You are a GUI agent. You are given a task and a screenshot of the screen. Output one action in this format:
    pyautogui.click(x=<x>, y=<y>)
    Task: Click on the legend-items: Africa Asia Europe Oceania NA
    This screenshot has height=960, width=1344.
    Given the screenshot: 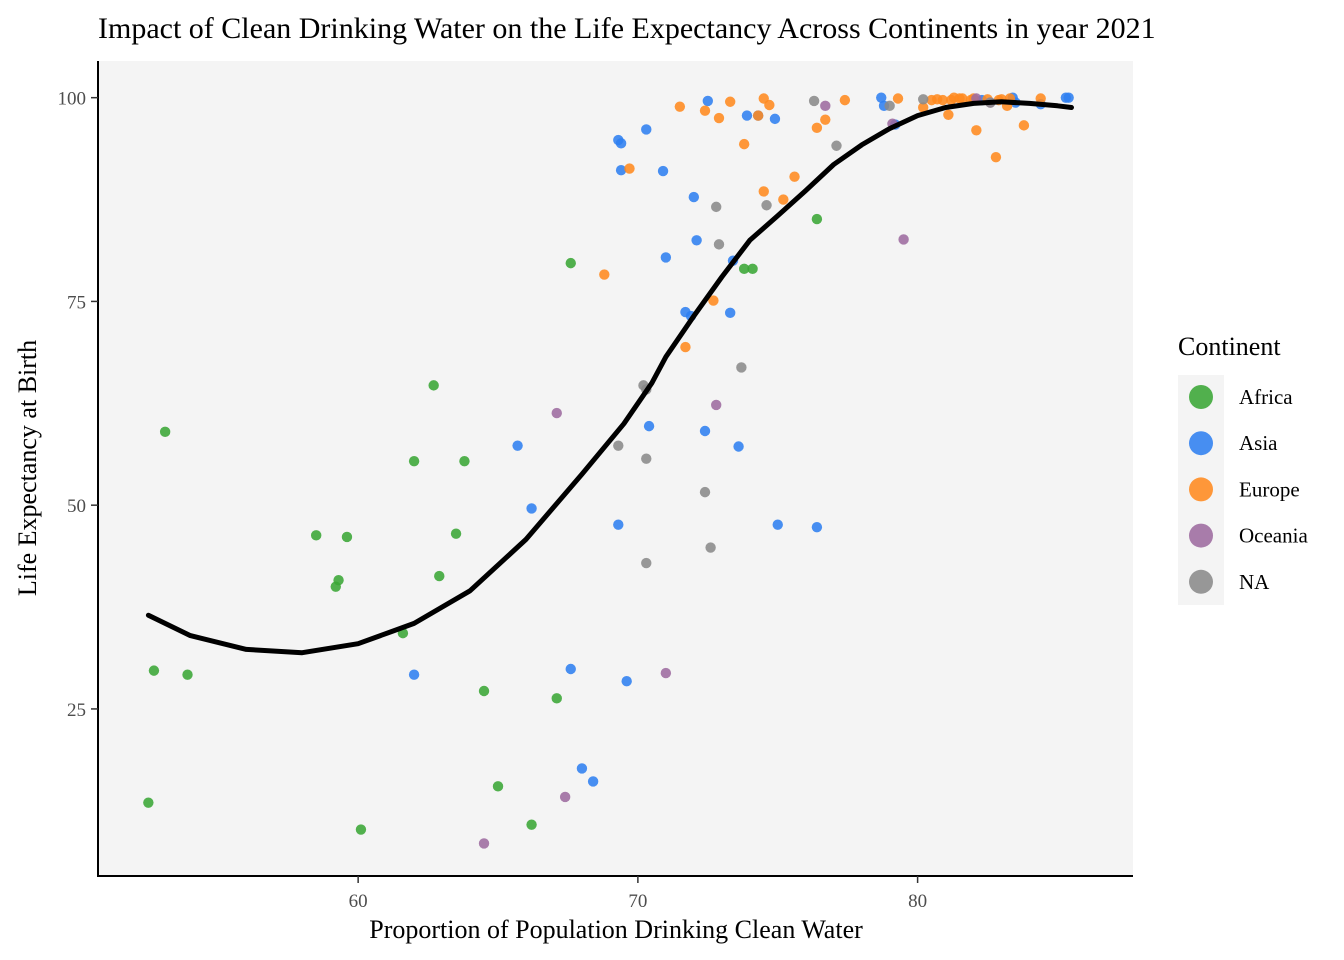 What is the action you would take?
    pyautogui.click(x=1248, y=489)
    